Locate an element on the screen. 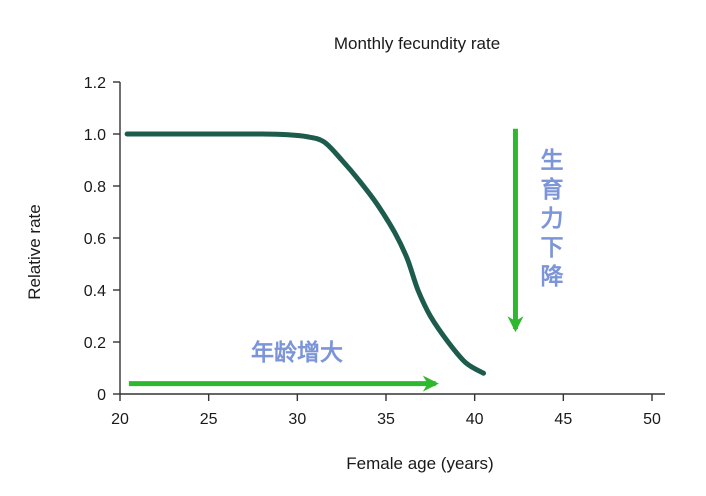  y-ticks: 0 0.2 0.4 0.6 0.8 1.0 1.2 is located at coordinates (102, 239).